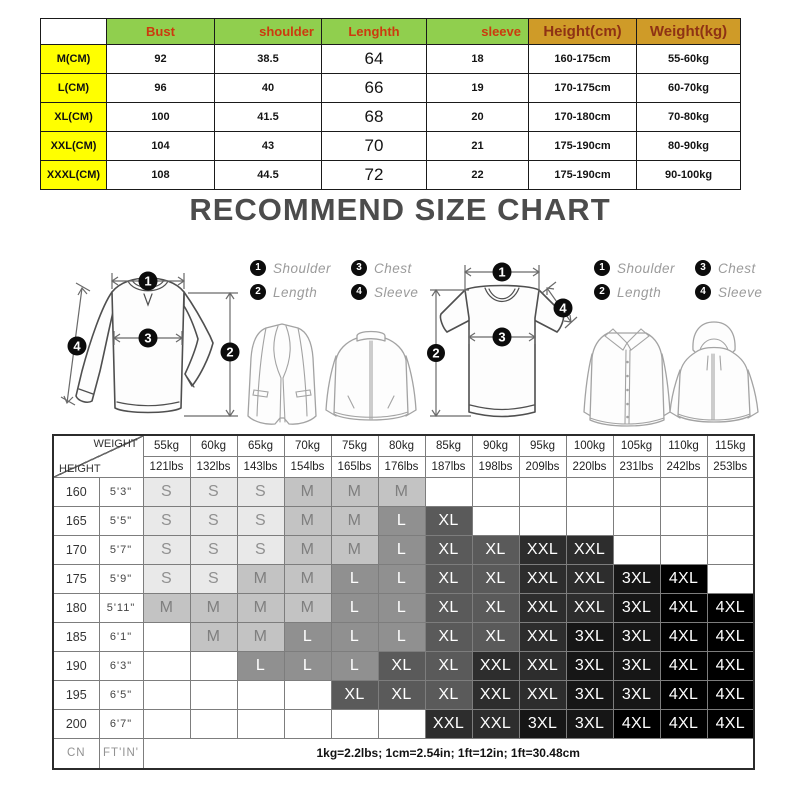 The image size is (800, 800). I want to click on height-cm-cell: 170, so click(76, 549).